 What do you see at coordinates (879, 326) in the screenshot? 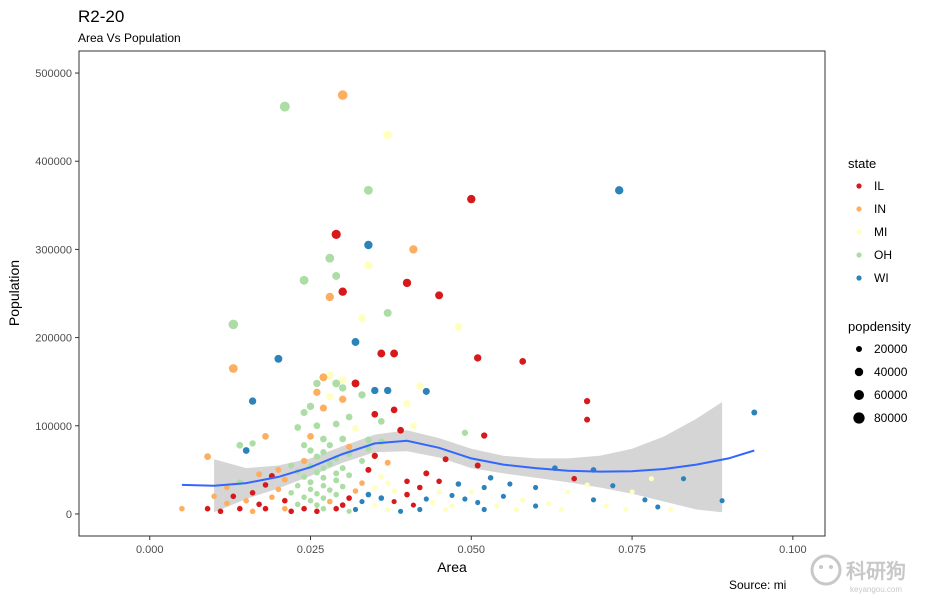
I see `popdensity-legend-title: popdensity` at bounding box center [879, 326].